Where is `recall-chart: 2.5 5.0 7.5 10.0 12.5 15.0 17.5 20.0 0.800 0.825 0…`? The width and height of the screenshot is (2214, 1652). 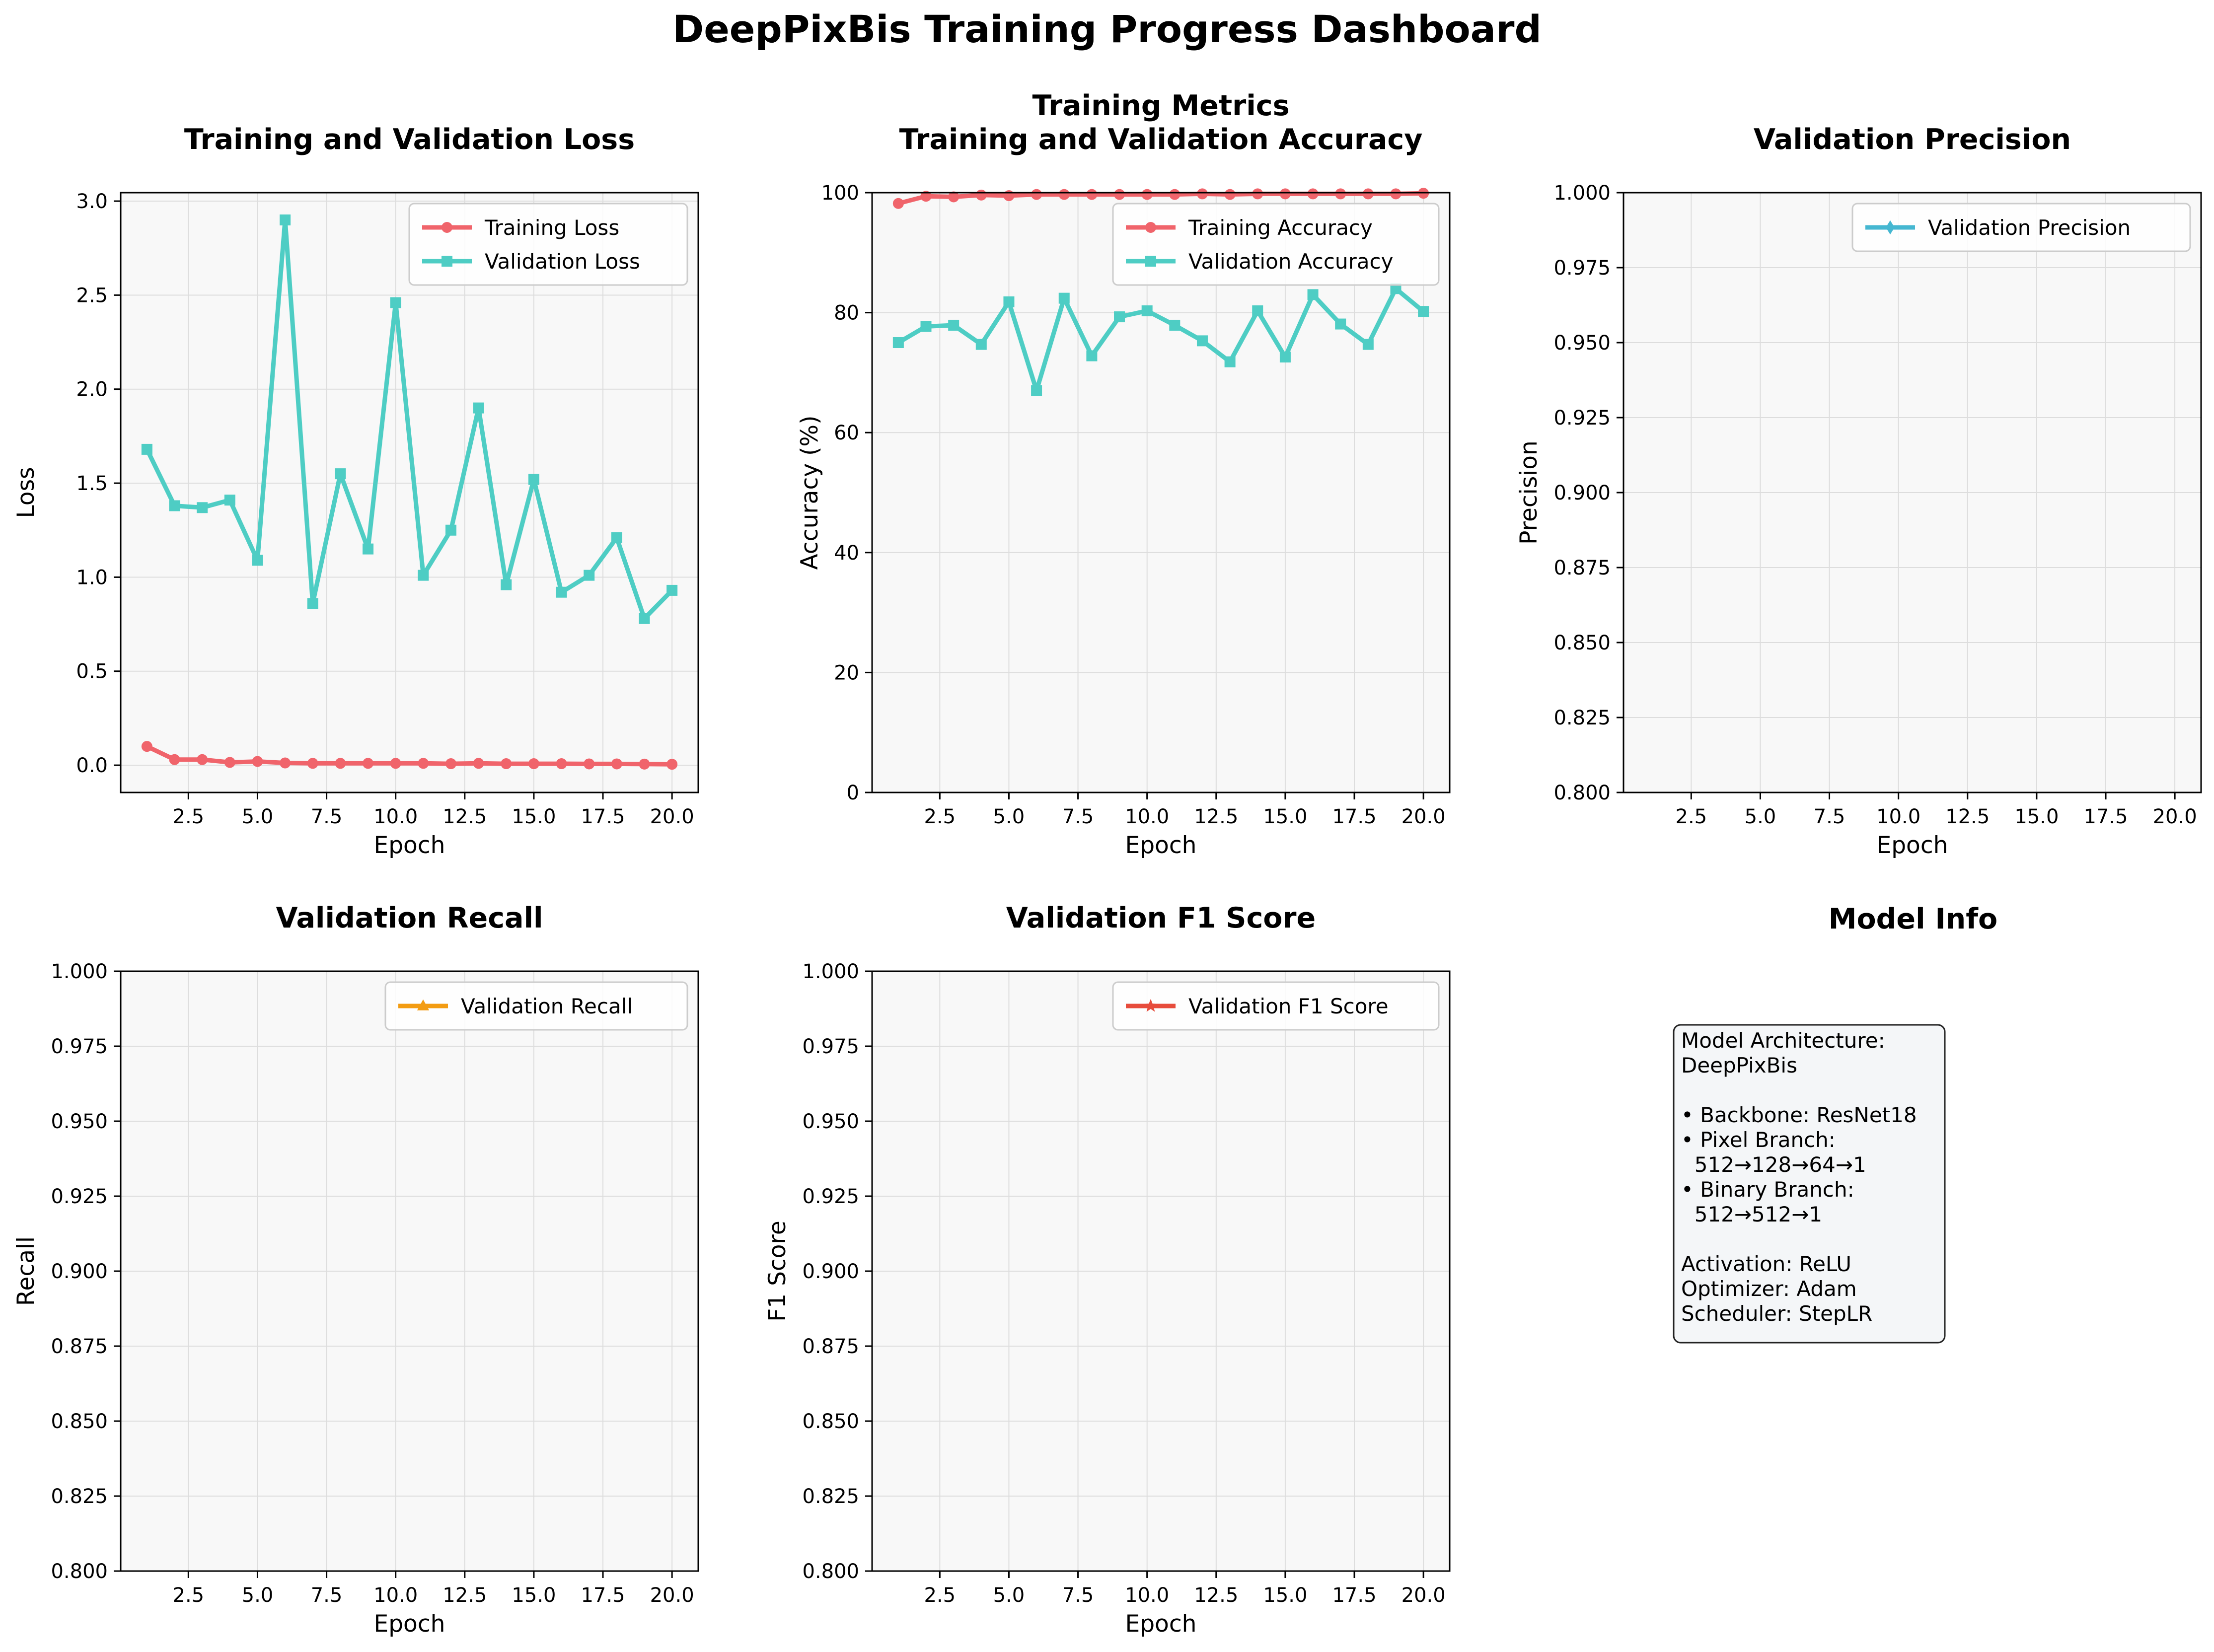 recall-chart: 2.5 5.0 7.5 10.0 12.5 15.0 17.5 20.0 0.800 0.825 0… is located at coordinates (355, 1270).